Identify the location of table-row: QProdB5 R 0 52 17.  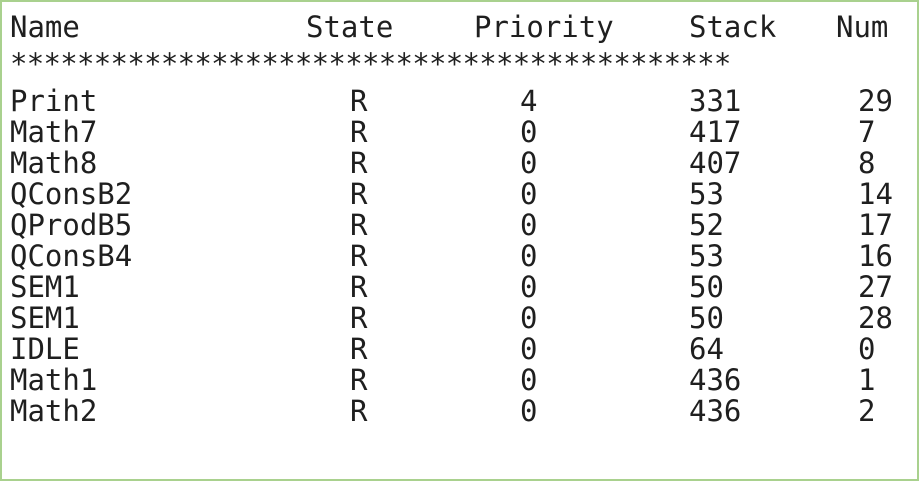
(459, 225).